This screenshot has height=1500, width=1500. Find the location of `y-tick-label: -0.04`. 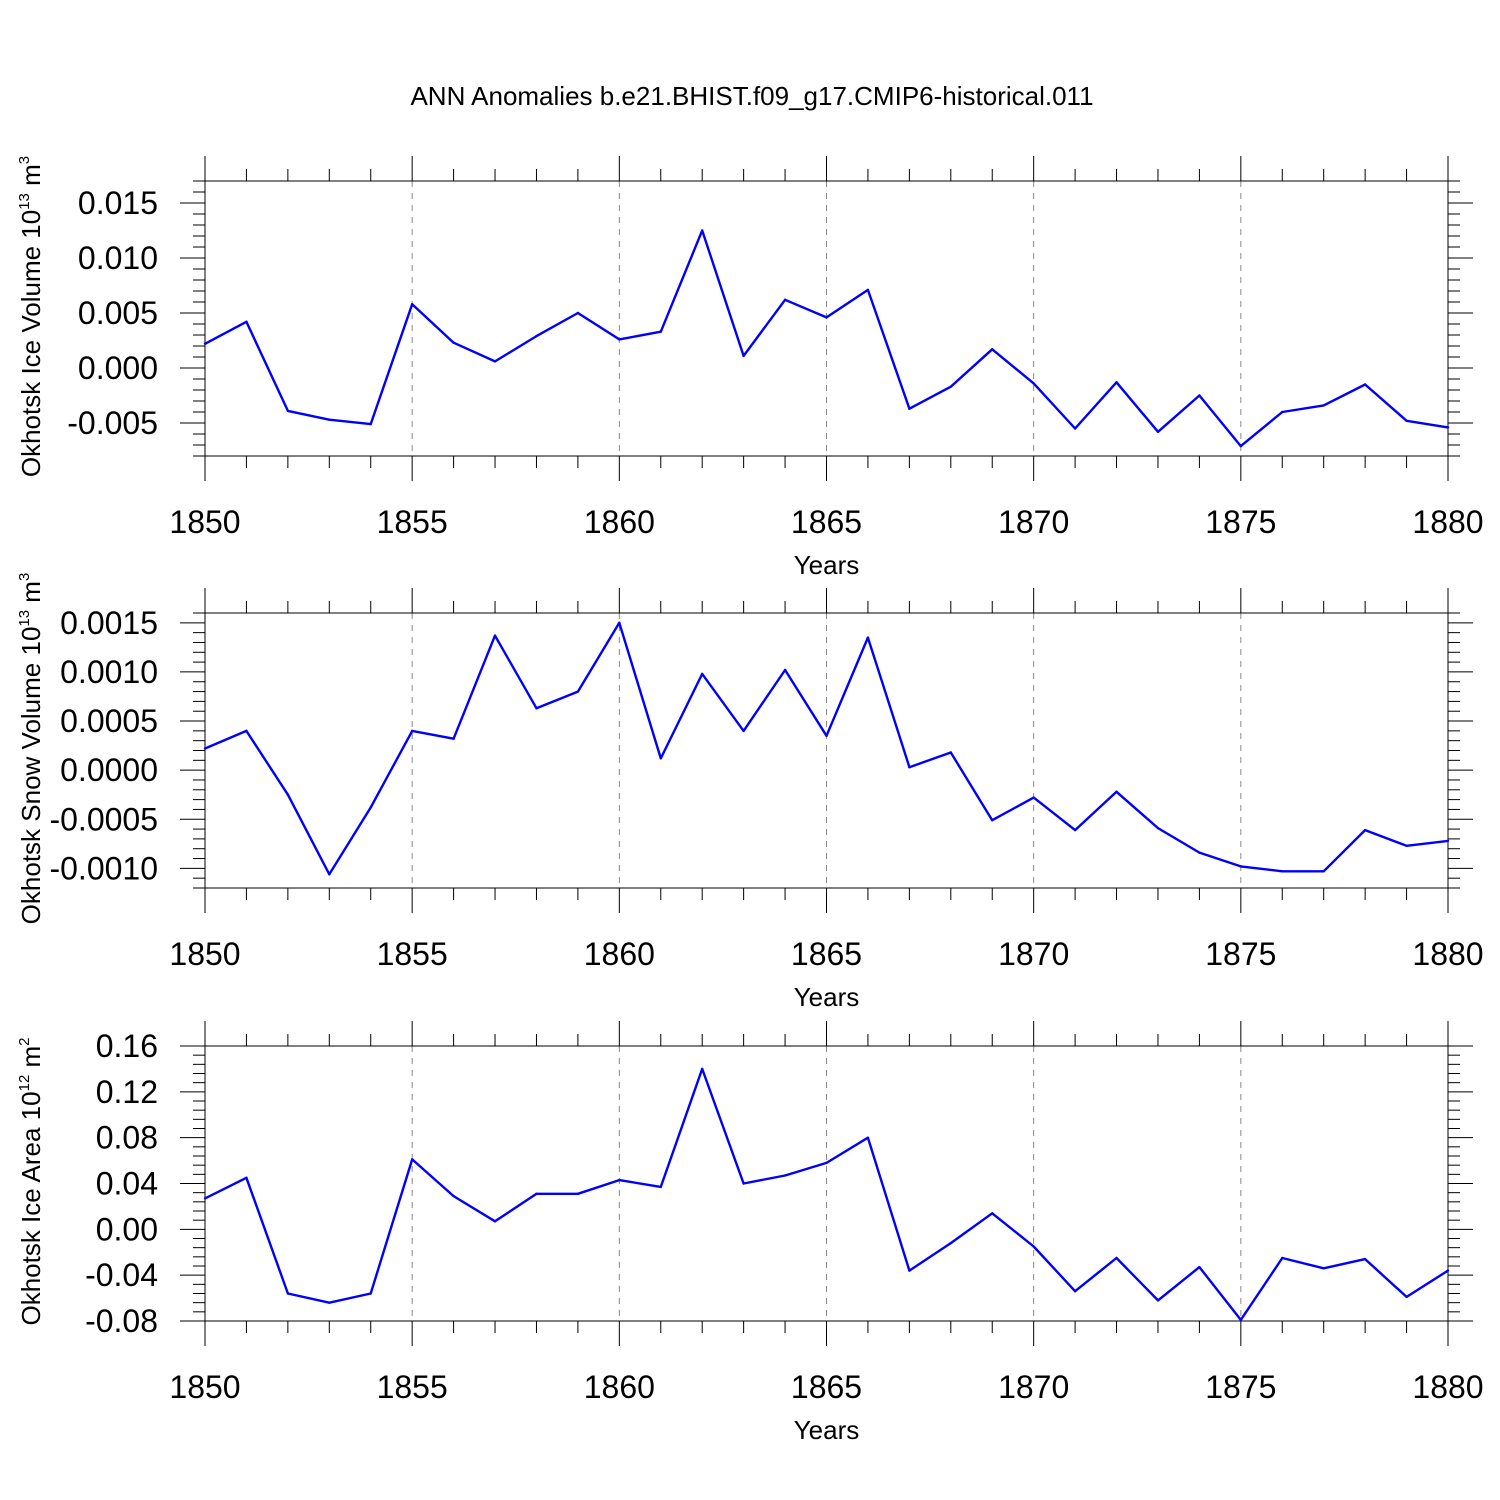

y-tick-label: -0.04 is located at coordinates (121, 1275).